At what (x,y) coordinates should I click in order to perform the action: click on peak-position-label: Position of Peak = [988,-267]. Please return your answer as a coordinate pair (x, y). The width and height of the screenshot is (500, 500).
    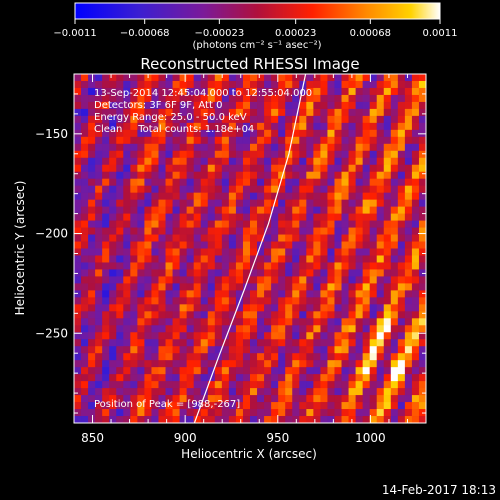
    Looking at the image, I should click on (167, 404).